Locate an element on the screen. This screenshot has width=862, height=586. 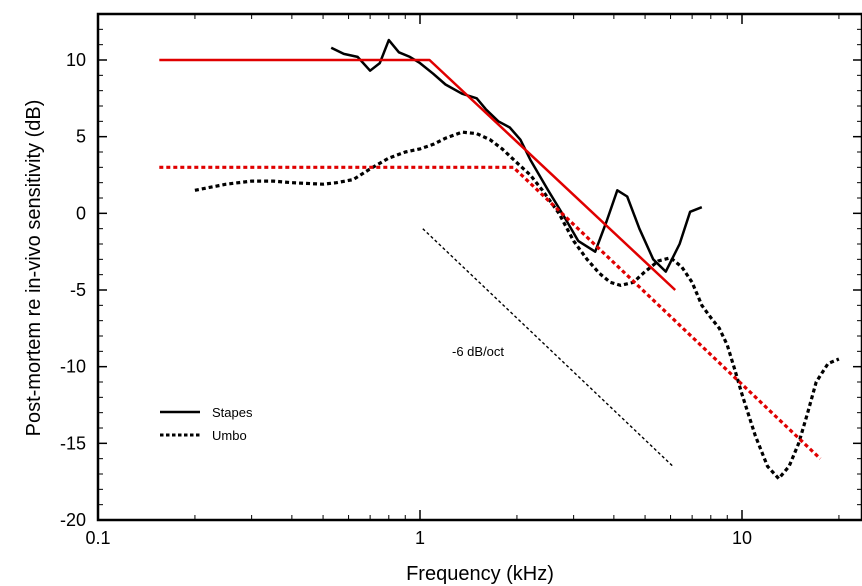
y-tick-label: 0 is located at coordinates (81, 213).